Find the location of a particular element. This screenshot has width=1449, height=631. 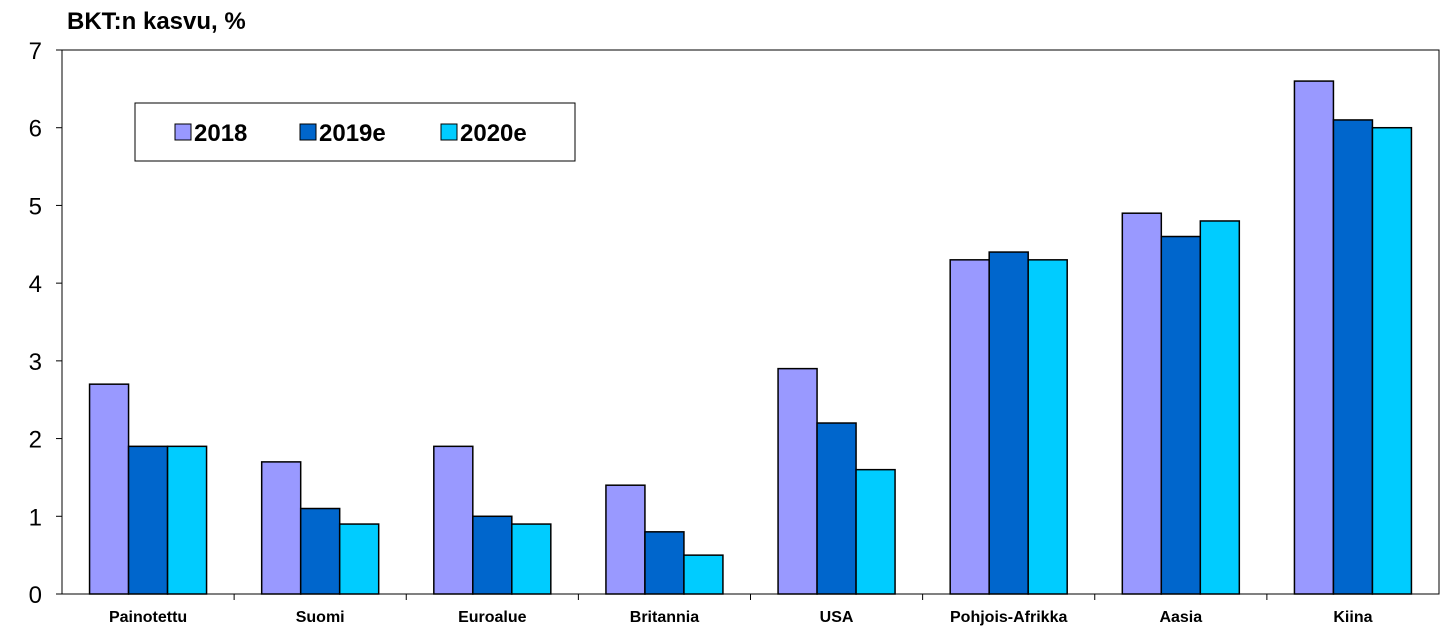

y-tick-label: 5 is located at coordinates (35, 206).